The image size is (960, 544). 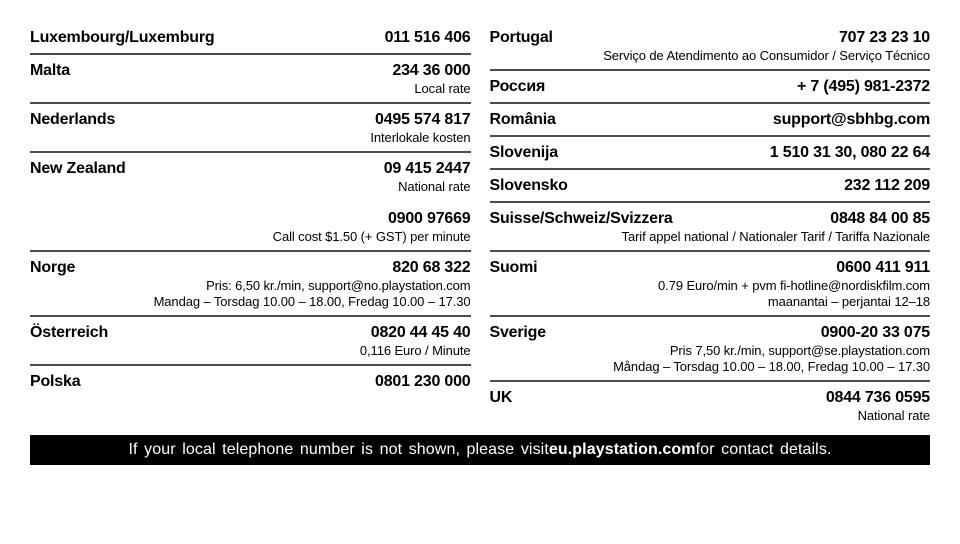 What do you see at coordinates (518, 332) in the screenshot?
I see `country-name: Sverige` at bounding box center [518, 332].